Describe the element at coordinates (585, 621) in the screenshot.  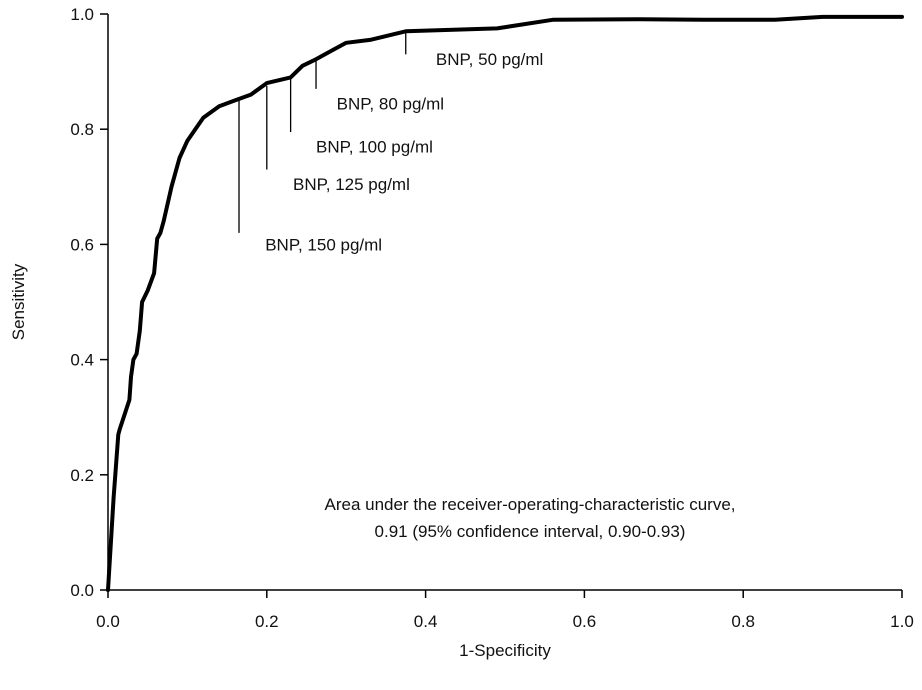
I see `x-tick-label: 0.6` at that location.